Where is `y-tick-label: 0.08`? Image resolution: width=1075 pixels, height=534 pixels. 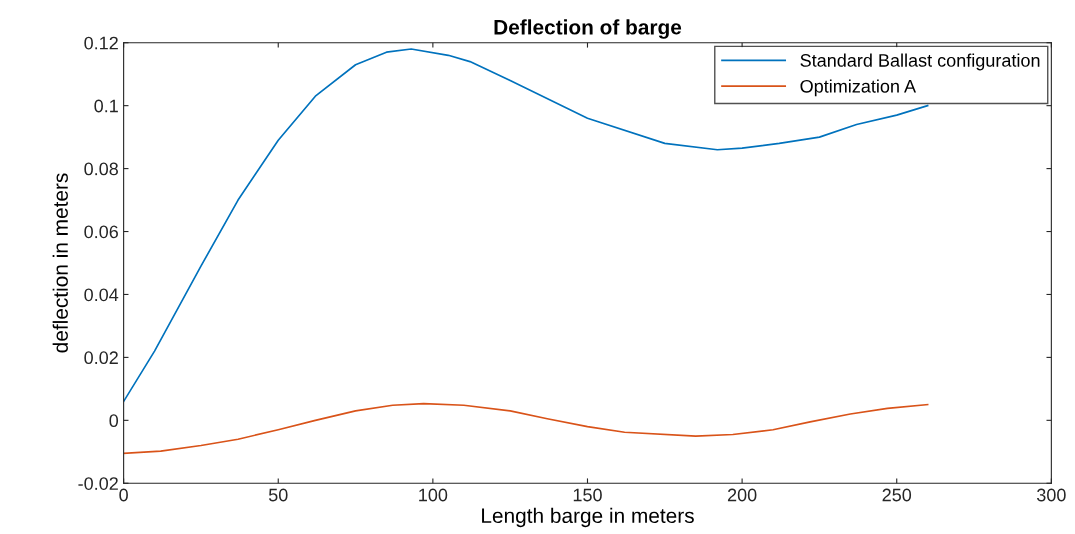 y-tick-label: 0.08 is located at coordinates (101, 169).